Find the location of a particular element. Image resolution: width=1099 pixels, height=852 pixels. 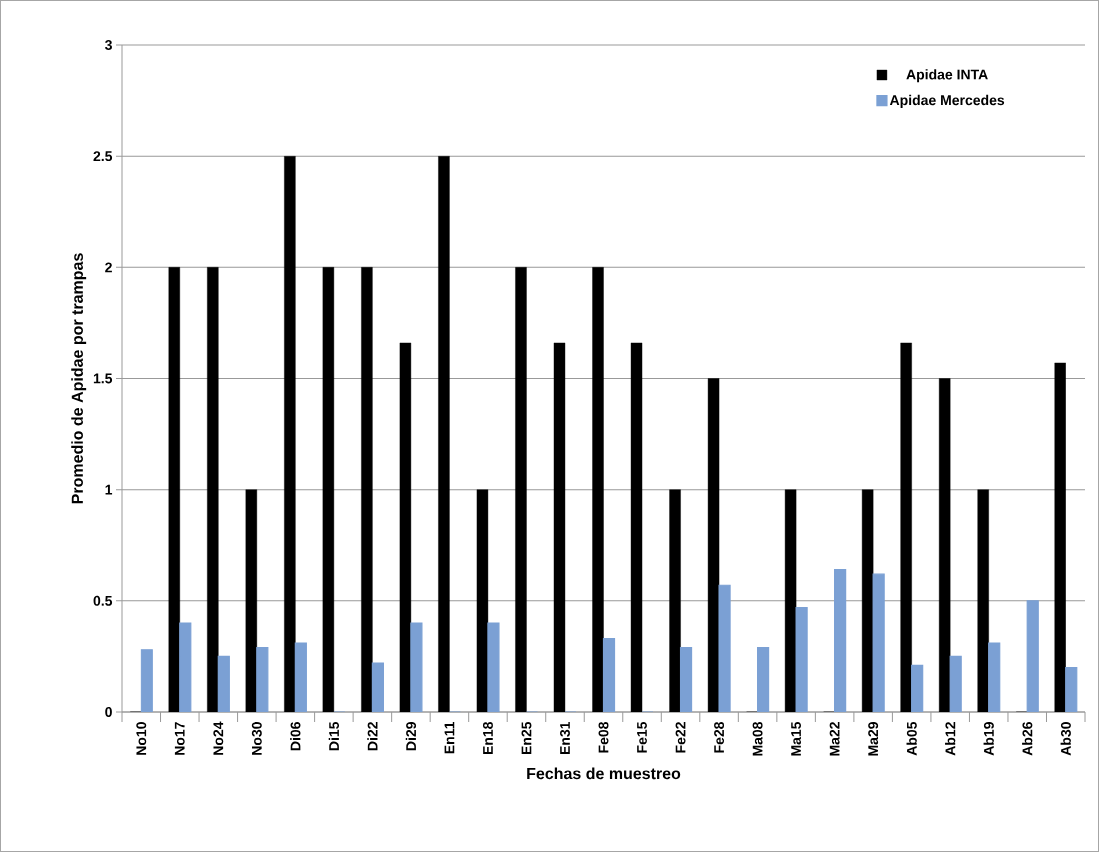

x-tick-label: Ab19 is located at coordinates (988, 739).